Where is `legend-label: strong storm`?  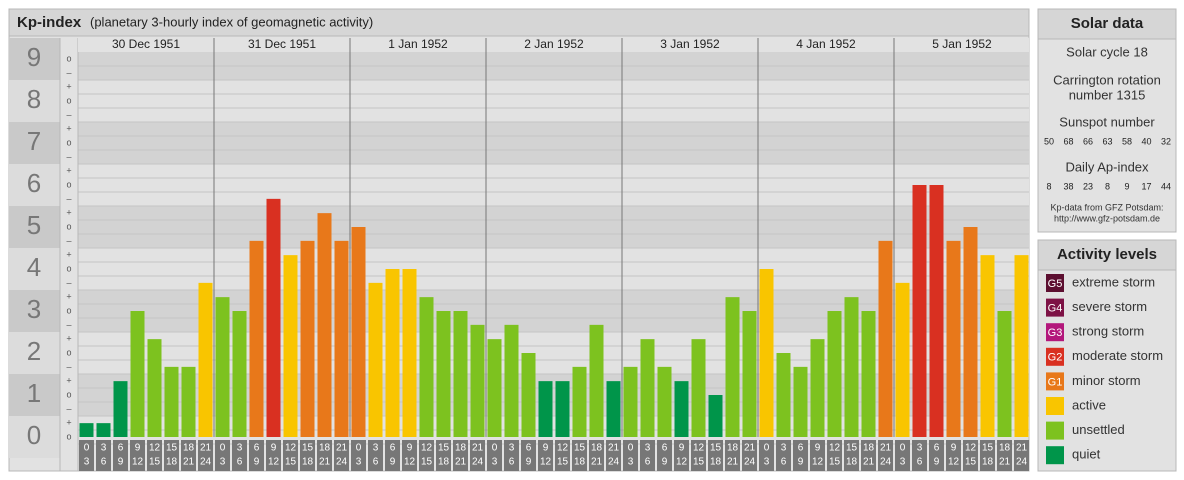
legend-label: strong storm is located at coordinates (1108, 331).